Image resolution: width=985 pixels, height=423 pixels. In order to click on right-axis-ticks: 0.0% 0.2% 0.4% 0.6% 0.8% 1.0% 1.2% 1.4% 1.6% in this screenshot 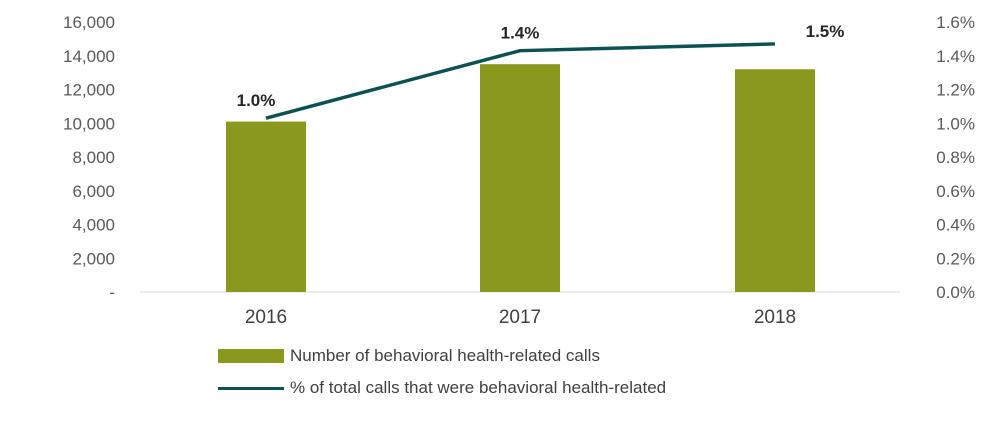, I will do `click(955, 157)`.